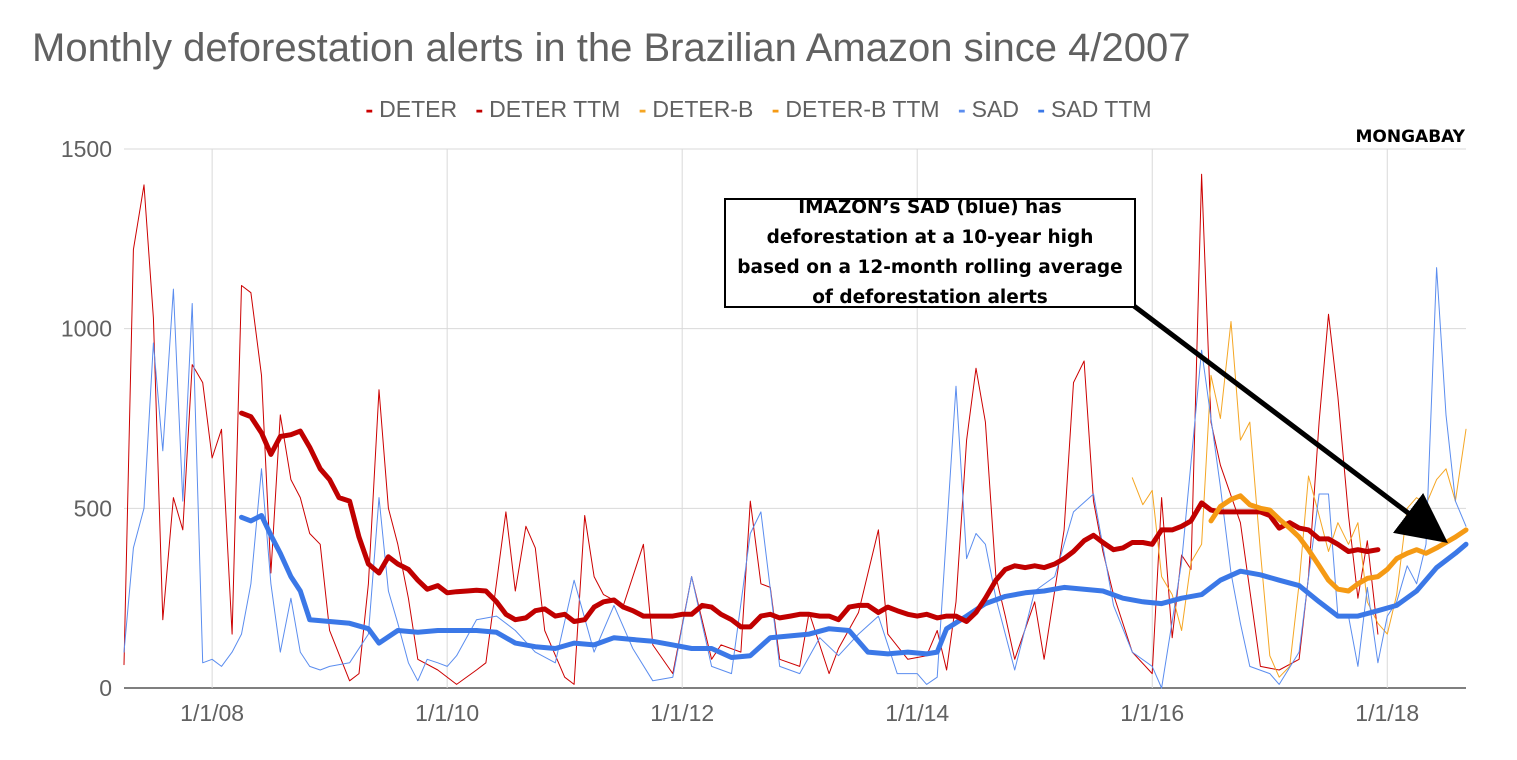 This screenshot has width=1517, height=760. I want to click on legend-item-deter-ttm: - DETER TTM, so click(547, 109).